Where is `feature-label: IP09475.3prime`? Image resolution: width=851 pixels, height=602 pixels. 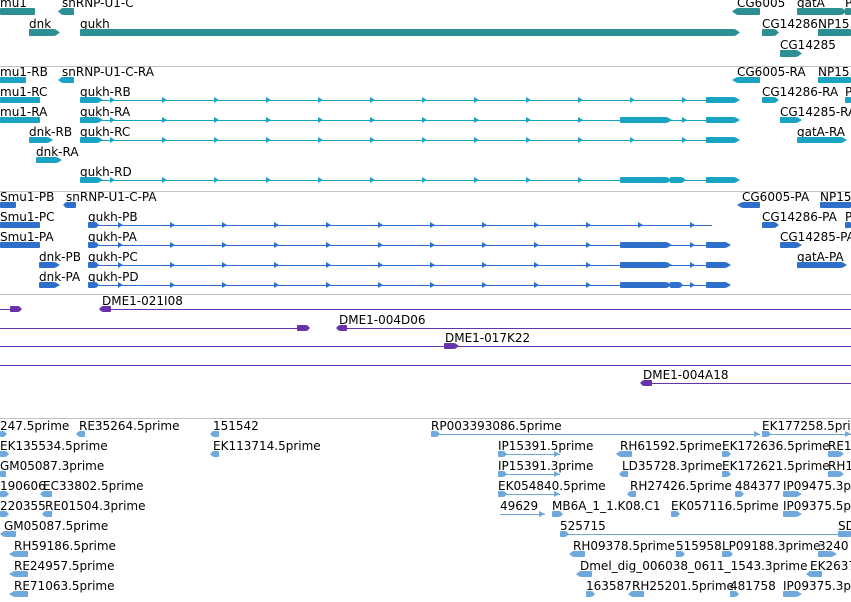
feature-label: IP09475.3prime is located at coordinates (817, 486).